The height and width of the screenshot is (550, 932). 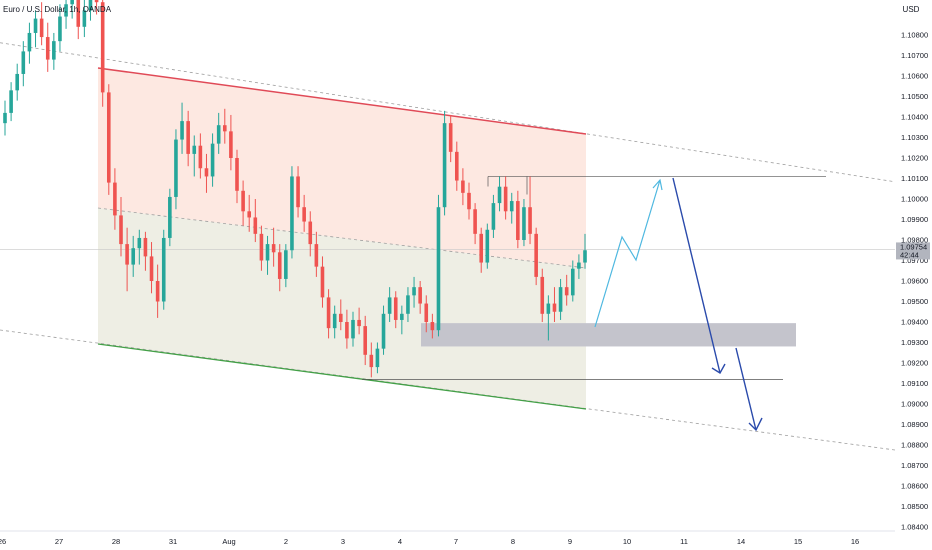 What do you see at coordinates (913, 251) in the screenshot?
I see `current-price-badge` at bounding box center [913, 251].